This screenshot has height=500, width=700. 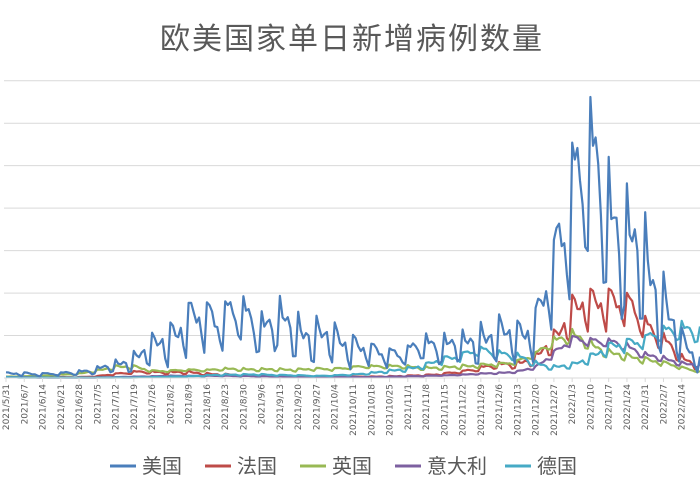 What do you see at coordinates (445, 410) in the screenshot?
I see `x-tick-label: 2021/11/15` at bounding box center [445, 410].